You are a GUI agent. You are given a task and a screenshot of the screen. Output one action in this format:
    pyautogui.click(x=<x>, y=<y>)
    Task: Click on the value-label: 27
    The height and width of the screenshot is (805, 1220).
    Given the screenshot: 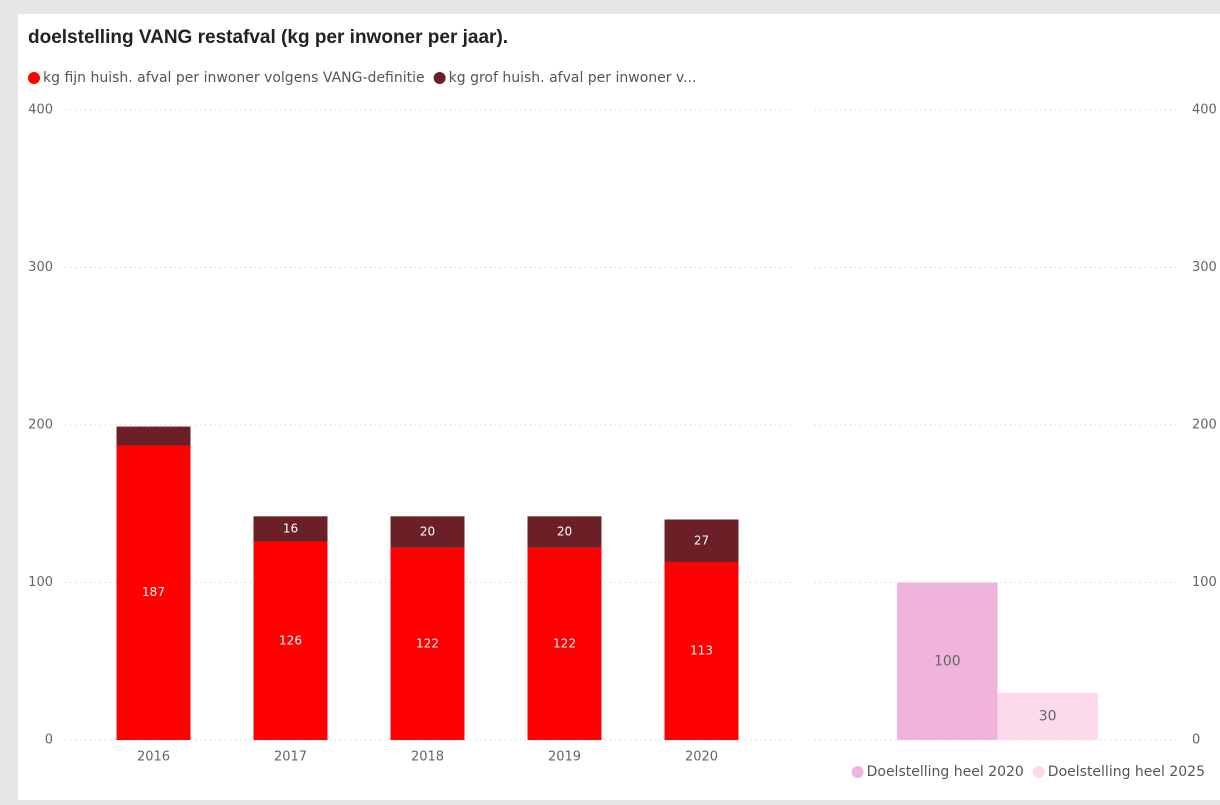 What is the action you would take?
    pyautogui.click(x=701, y=540)
    